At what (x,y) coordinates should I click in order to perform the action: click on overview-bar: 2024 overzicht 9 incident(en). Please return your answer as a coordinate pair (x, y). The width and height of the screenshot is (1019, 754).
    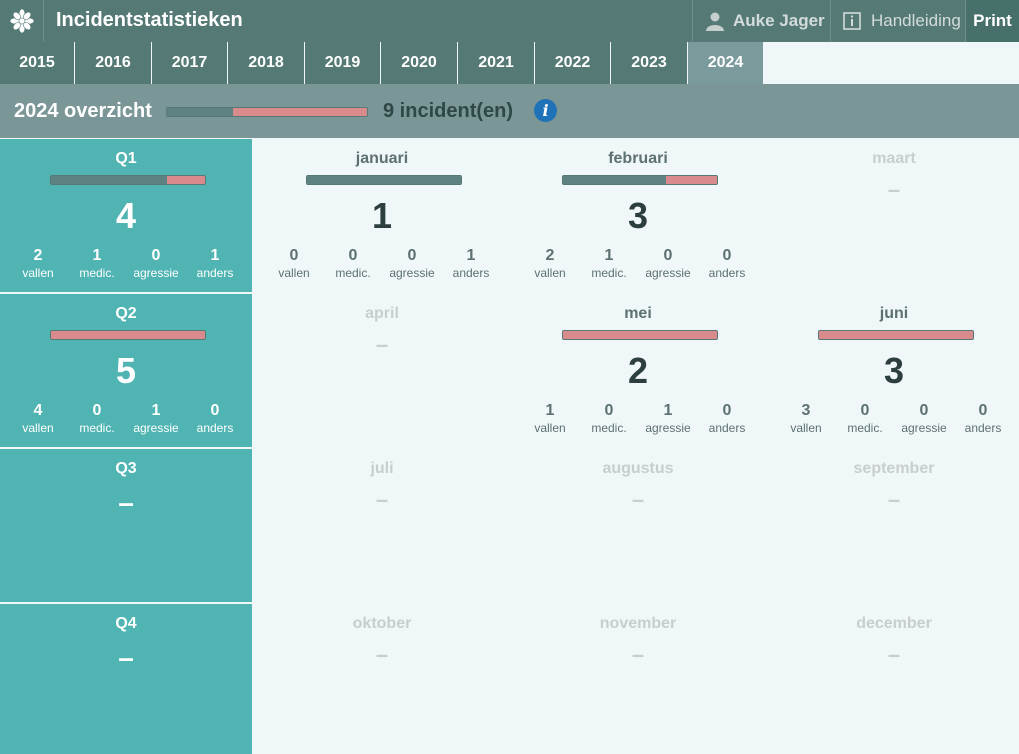
    Looking at the image, I should click on (509, 111).